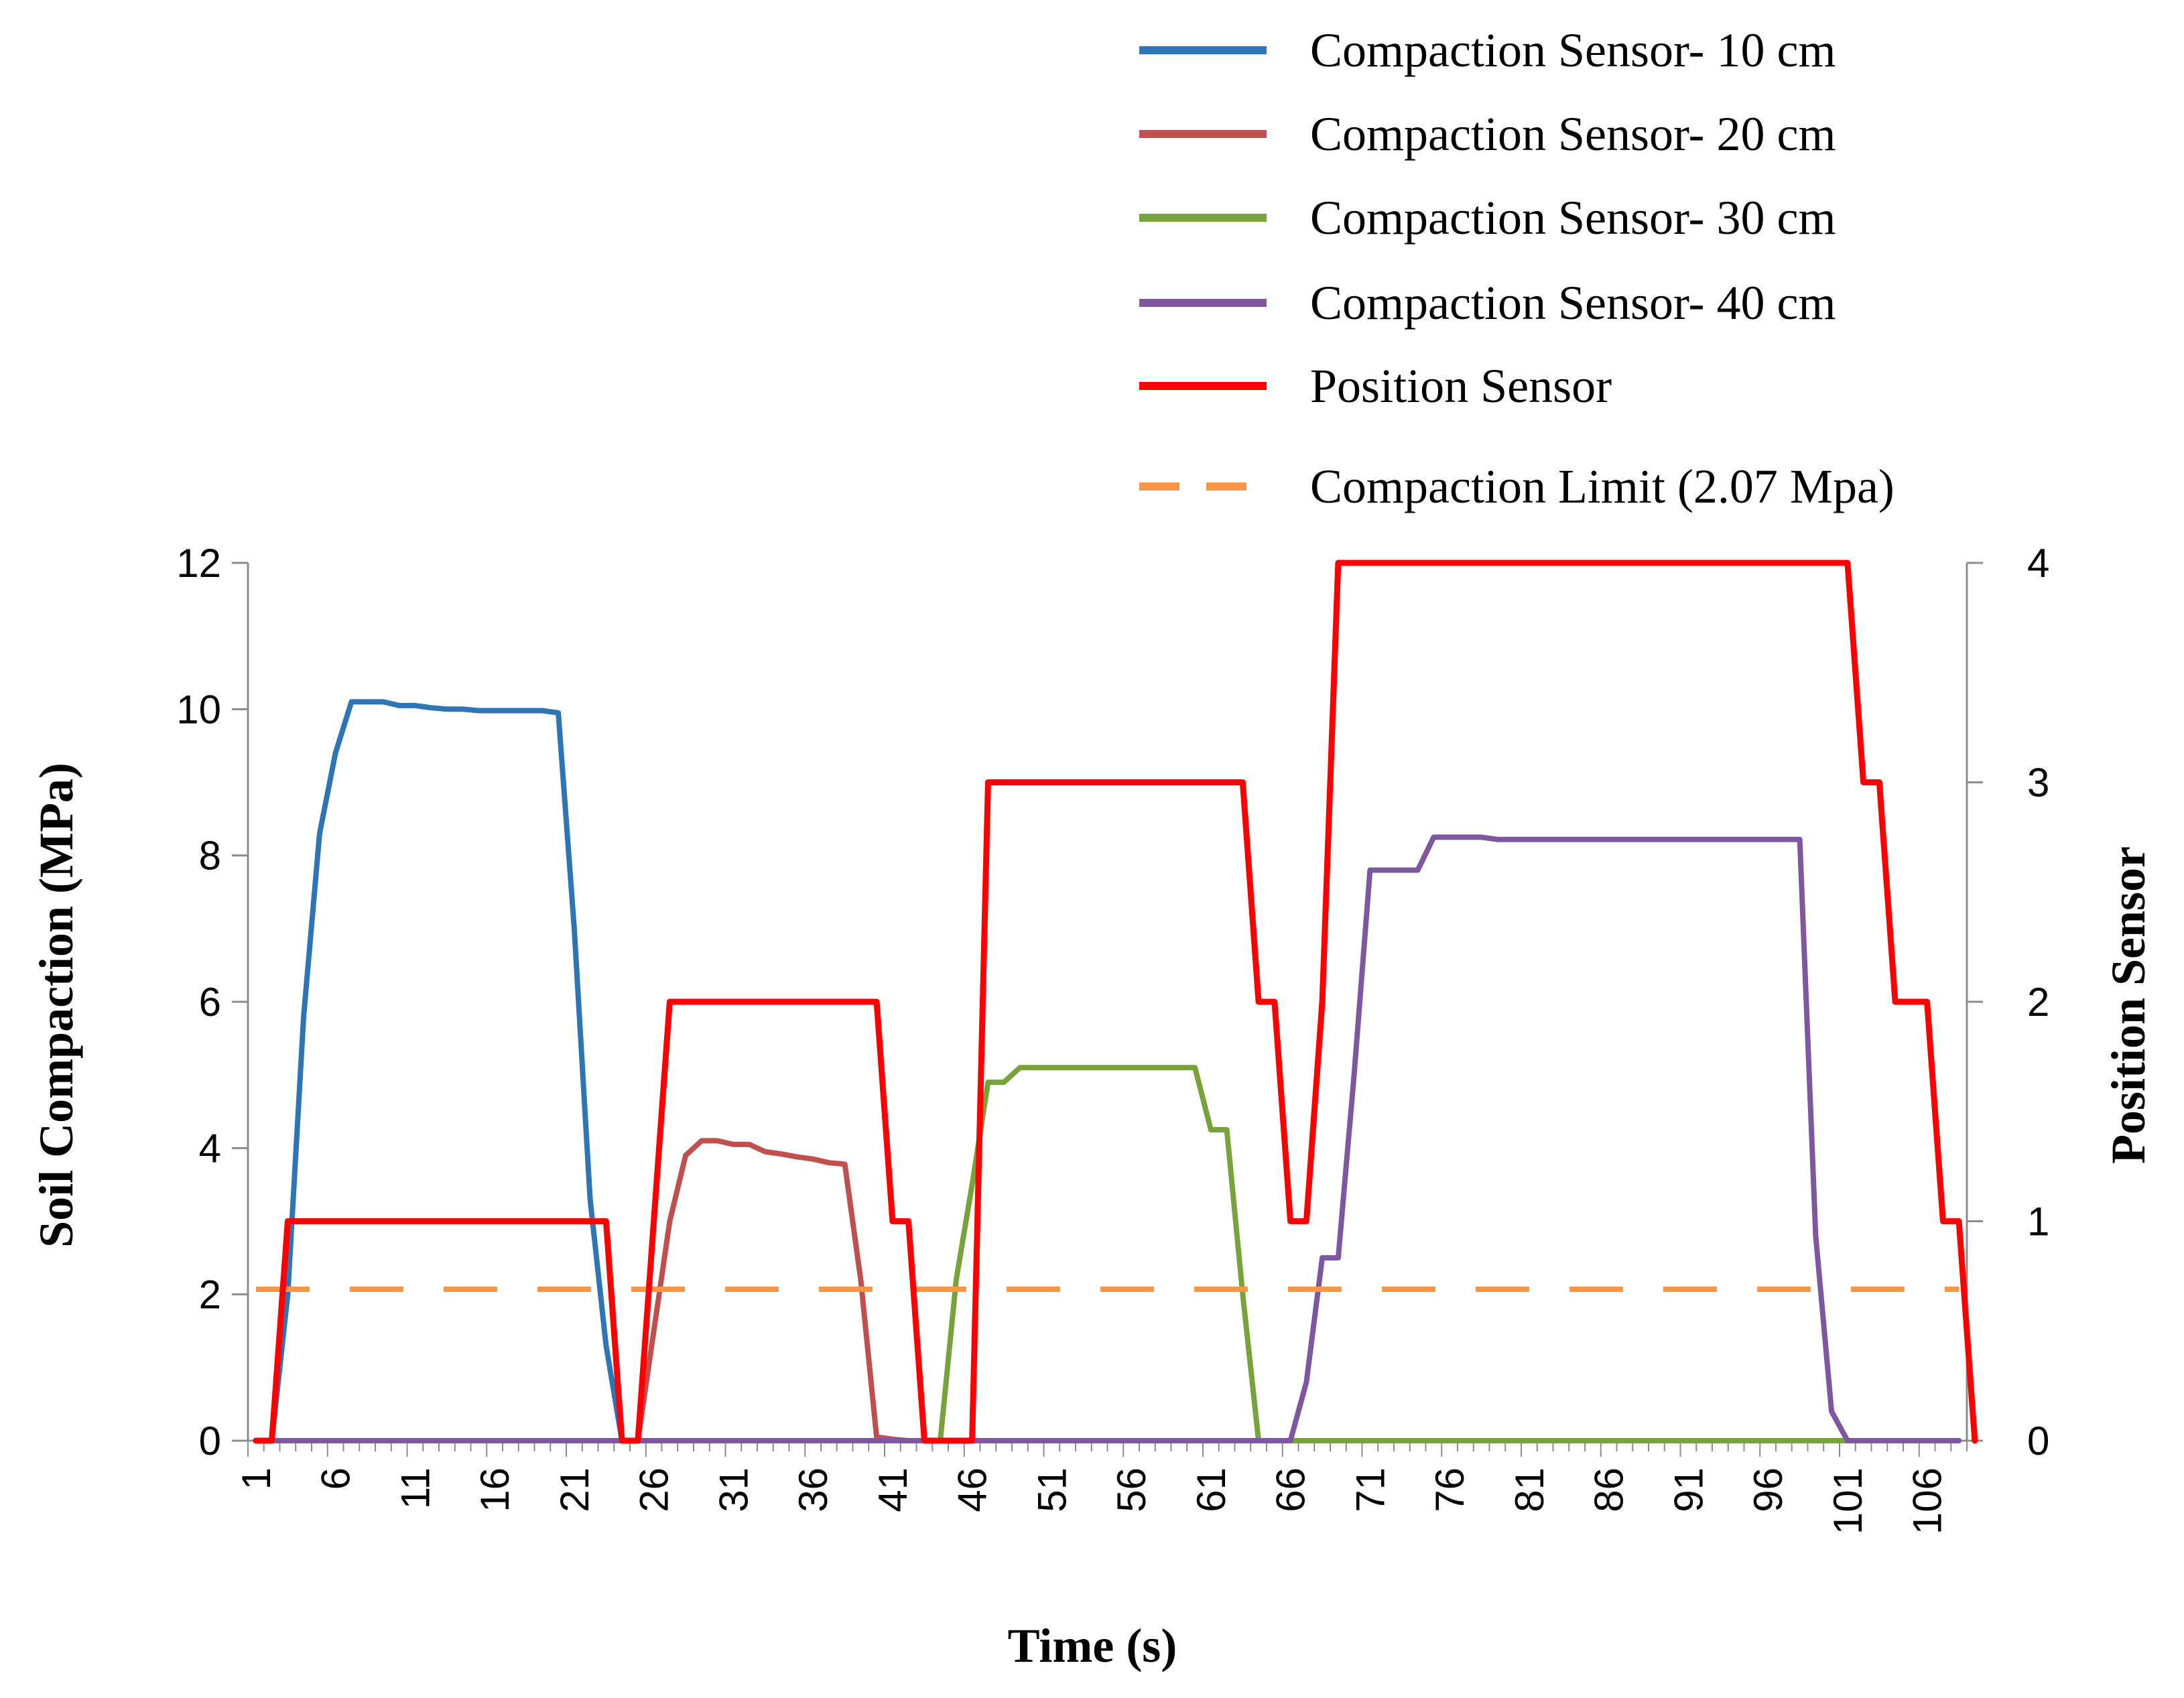 This screenshot has width=2184, height=1698. What do you see at coordinates (1573, 218) in the screenshot?
I see `legend-label: Compaction Sensor- 30 cm` at bounding box center [1573, 218].